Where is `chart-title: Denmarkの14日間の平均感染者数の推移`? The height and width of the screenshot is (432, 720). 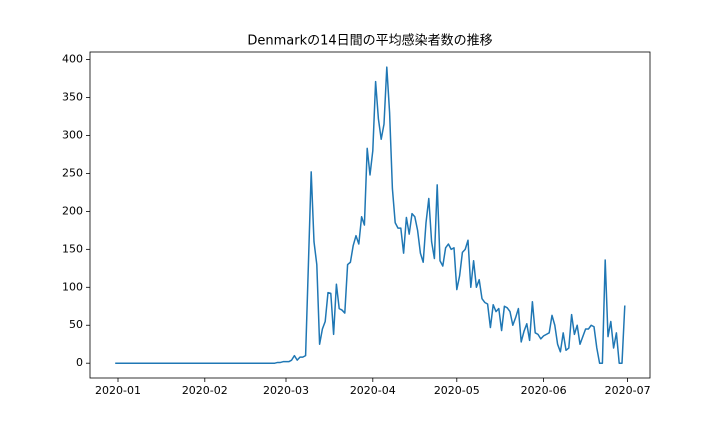
chart-title: Denmarkの14日間の平均感染者数の推移 is located at coordinates (369, 41).